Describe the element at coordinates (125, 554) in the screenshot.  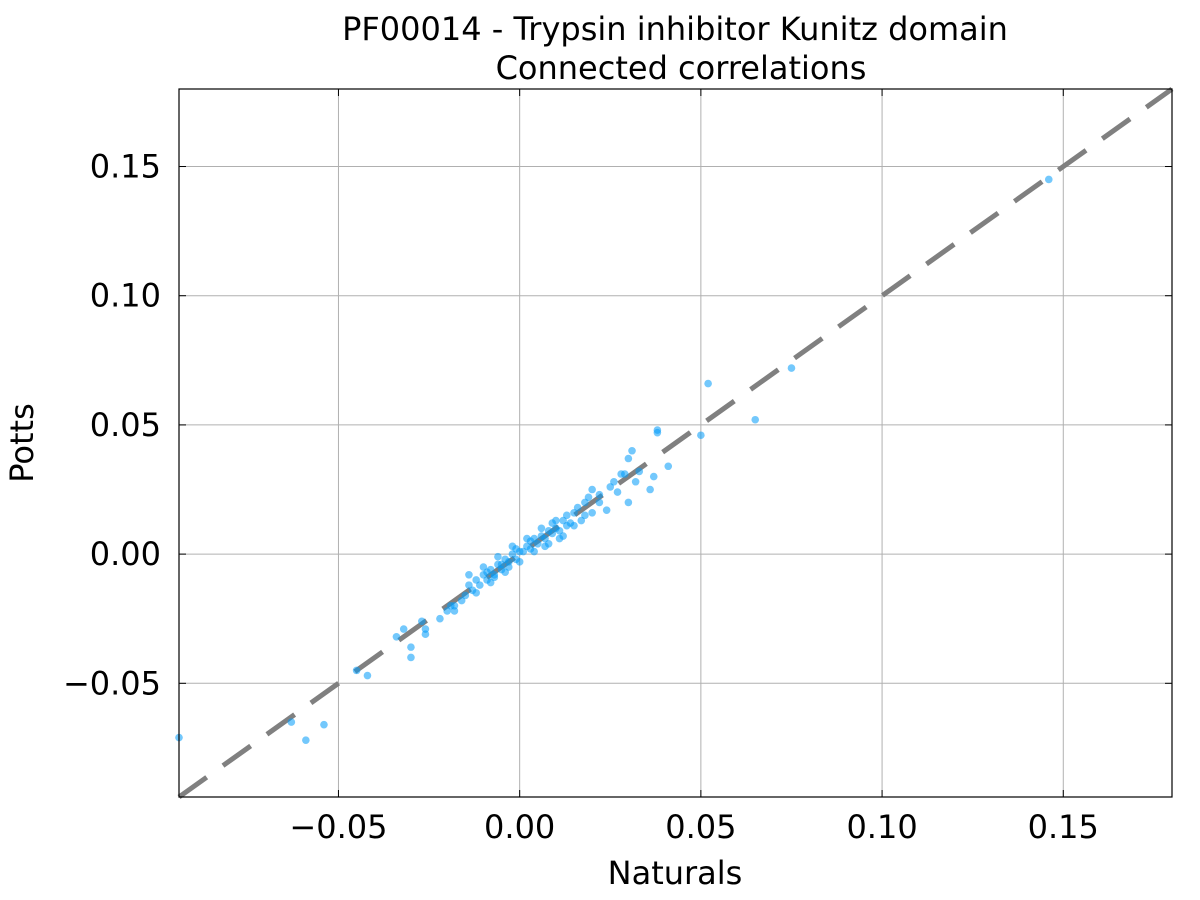
I see `y-tick-label: 0.00` at that location.